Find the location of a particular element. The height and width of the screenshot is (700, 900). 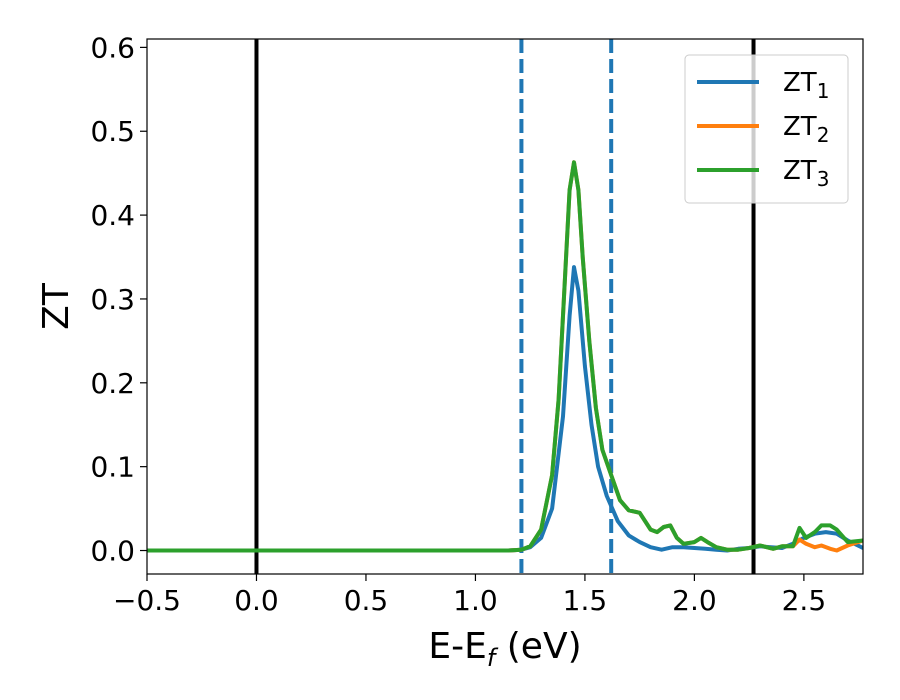

legend-label-sub: 3 is located at coordinates (823, 179).